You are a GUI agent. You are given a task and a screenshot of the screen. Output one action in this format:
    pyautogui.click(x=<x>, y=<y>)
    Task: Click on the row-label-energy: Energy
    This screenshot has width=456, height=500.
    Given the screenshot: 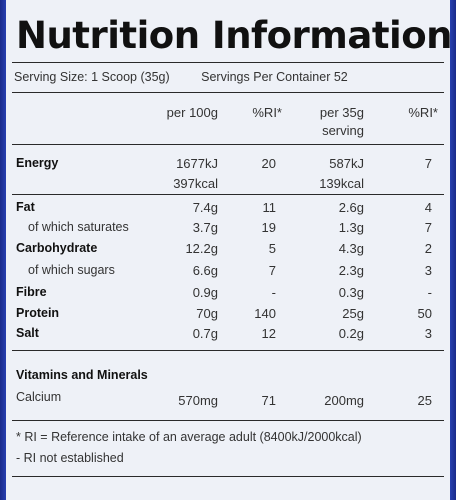 What is the action you would take?
    pyautogui.click(x=37, y=163)
    